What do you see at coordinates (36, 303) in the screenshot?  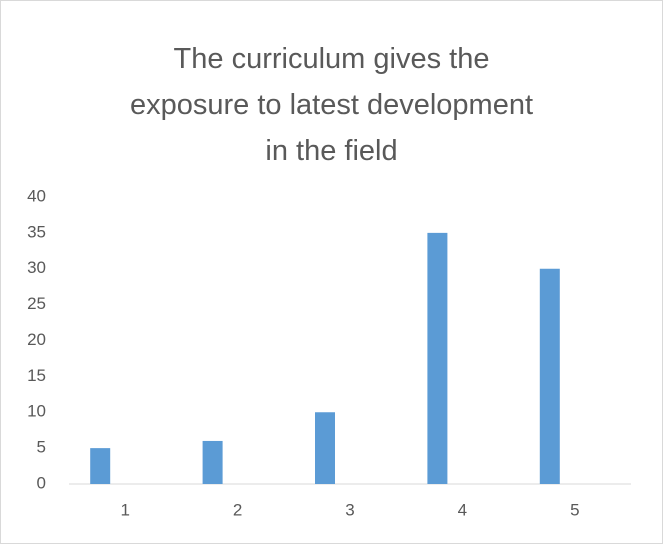 I see `y-tick-label: 25` at bounding box center [36, 303].